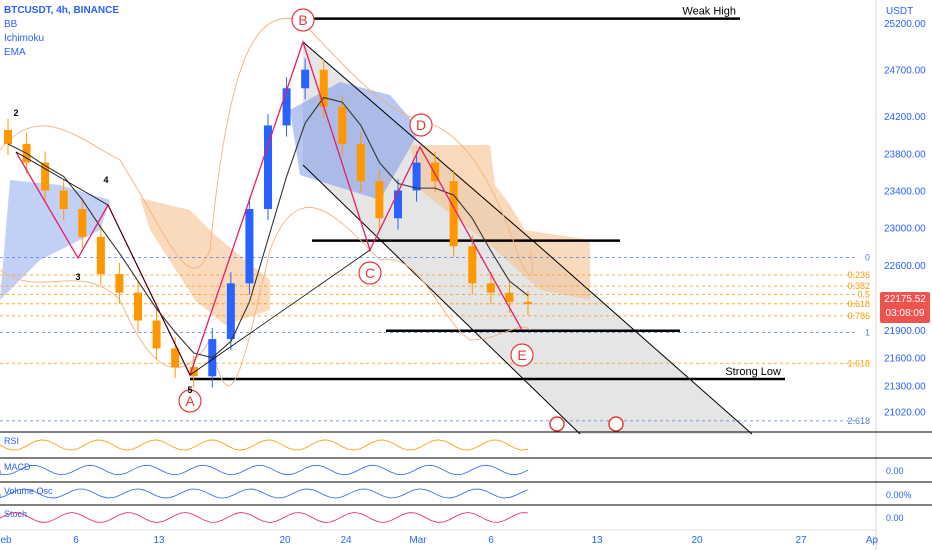 The height and width of the screenshot is (550, 932). I want to click on wave-count-label: 4, so click(105, 180).